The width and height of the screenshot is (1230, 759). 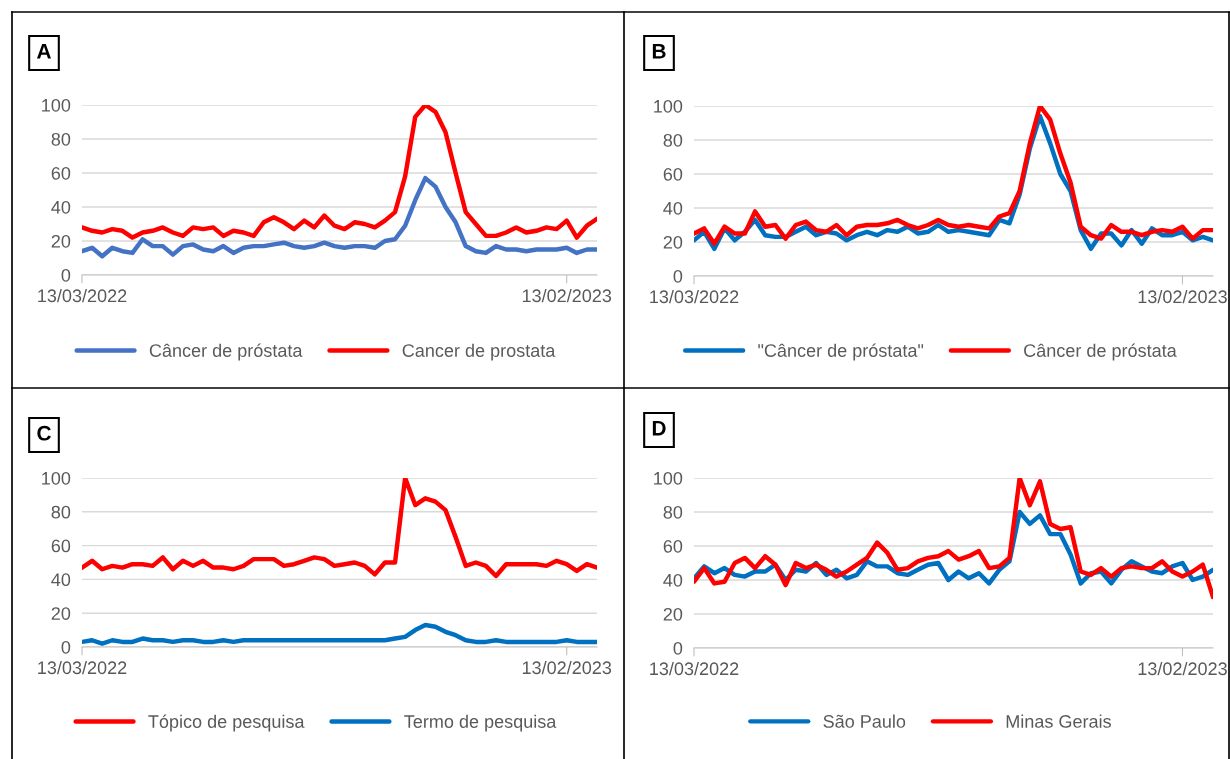 I want to click on chart-title: A, so click(x=43, y=51).